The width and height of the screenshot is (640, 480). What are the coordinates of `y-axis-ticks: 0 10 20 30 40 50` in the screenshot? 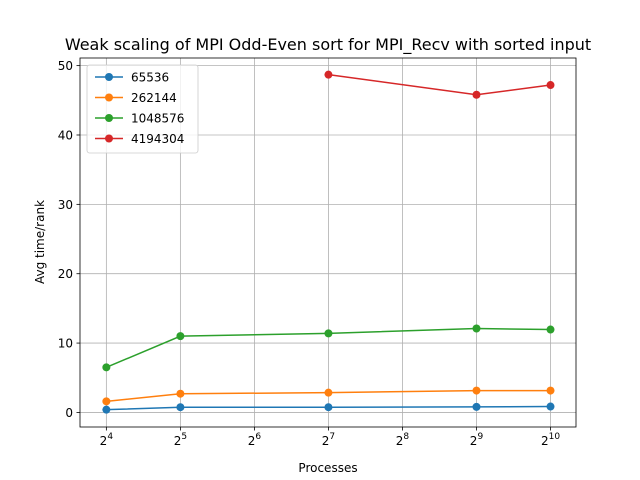 It's located at (69, 239).